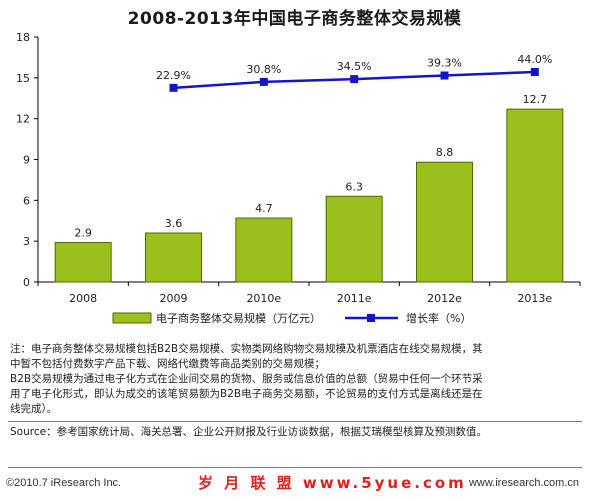 Image resolution: width=589 pixels, height=499 pixels. I want to click on copyright: ©2010.7 iResearch Inc., so click(64, 483).